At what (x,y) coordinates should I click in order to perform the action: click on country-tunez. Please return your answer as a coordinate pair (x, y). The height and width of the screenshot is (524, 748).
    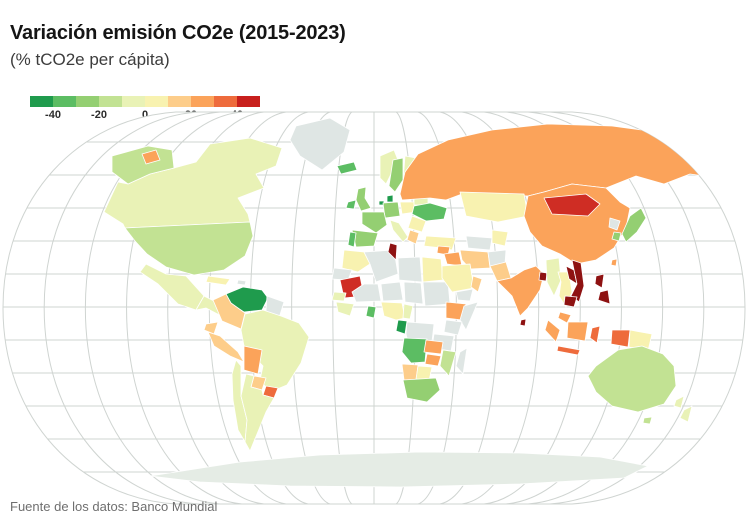
    Looking at the image, I should click on (392, 251).